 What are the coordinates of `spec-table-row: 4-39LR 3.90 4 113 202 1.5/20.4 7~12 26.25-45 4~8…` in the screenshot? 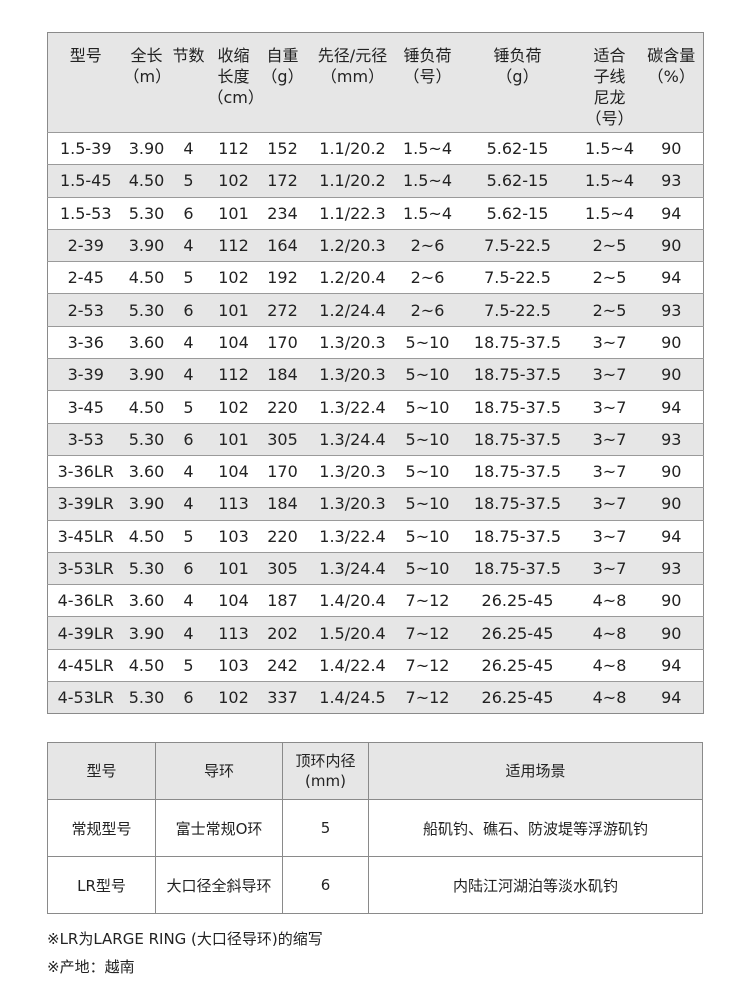 It's located at (375, 633).